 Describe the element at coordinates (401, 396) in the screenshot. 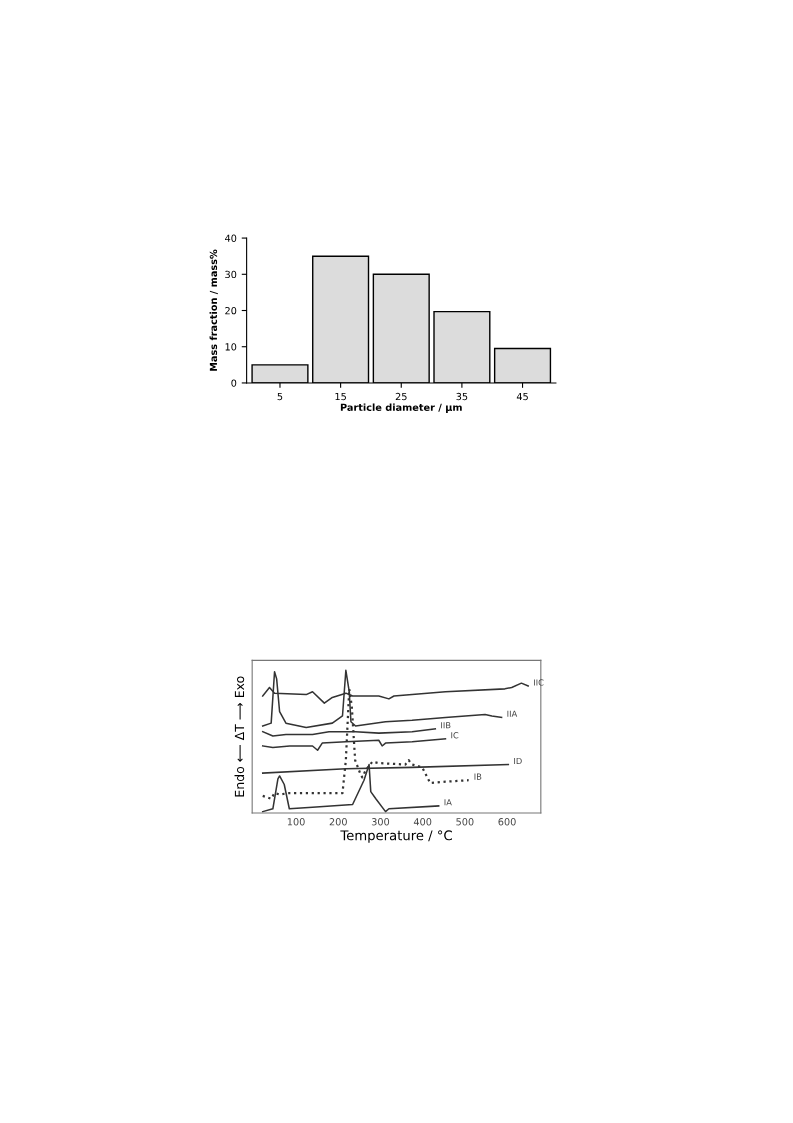

I see `x-tick-label: 25` at that location.